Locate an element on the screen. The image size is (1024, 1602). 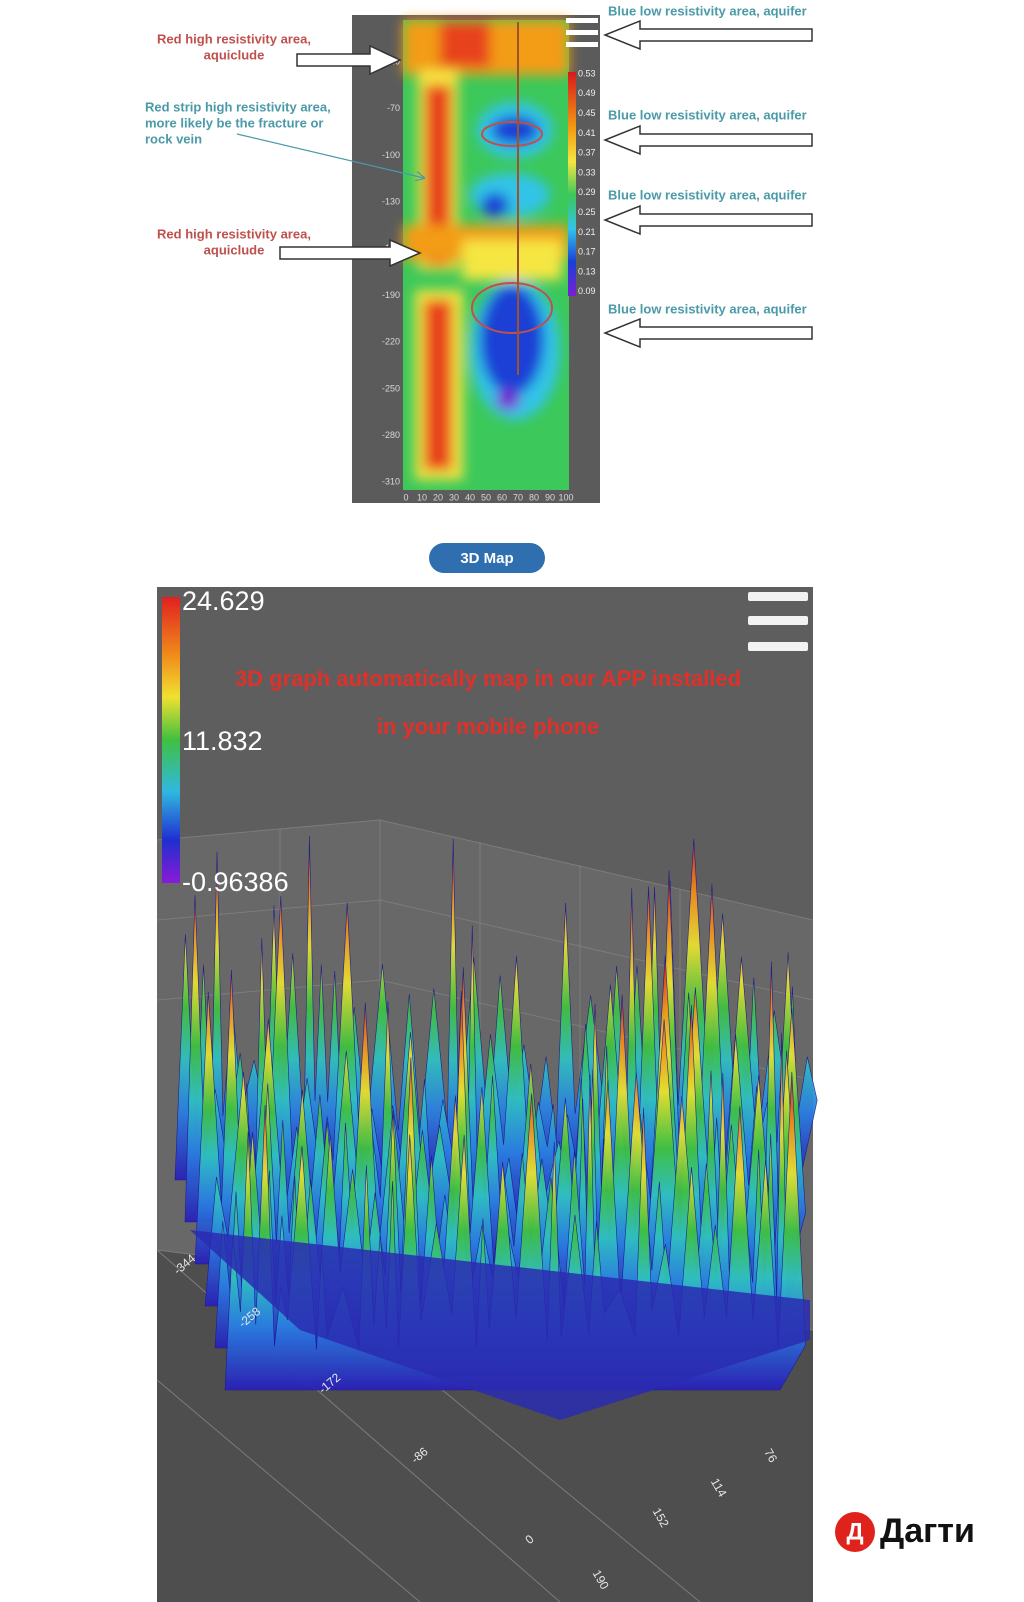
x-label: 10 is located at coordinates (422, 497).